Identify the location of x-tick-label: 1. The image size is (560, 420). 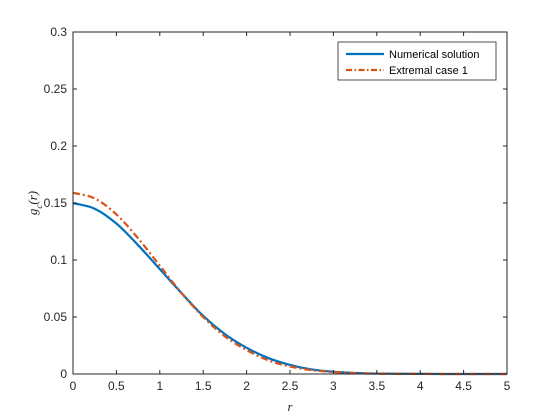
(159, 386).